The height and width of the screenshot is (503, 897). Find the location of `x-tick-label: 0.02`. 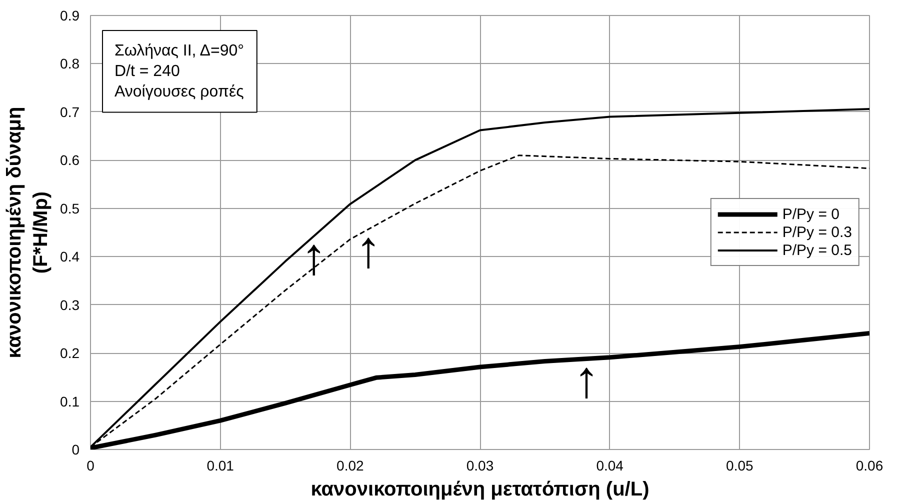

x-tick-label: 0.02 is located at coordinates (350, 466).